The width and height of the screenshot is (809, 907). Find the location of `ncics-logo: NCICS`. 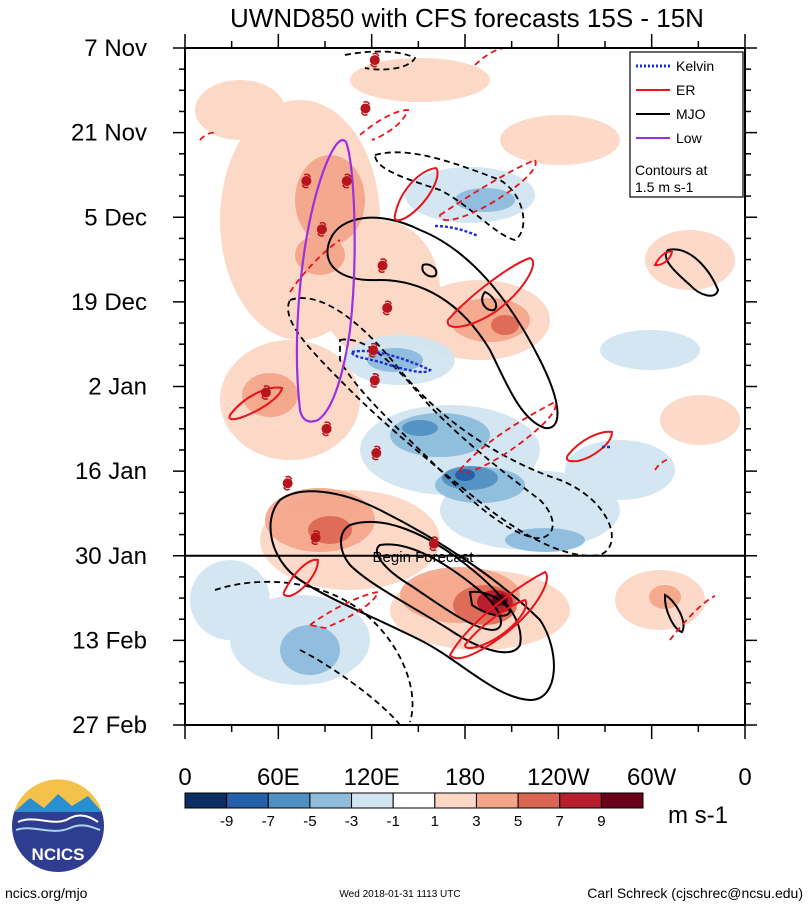

ncics-logo: NCICS is located at coordinates (58, 825).